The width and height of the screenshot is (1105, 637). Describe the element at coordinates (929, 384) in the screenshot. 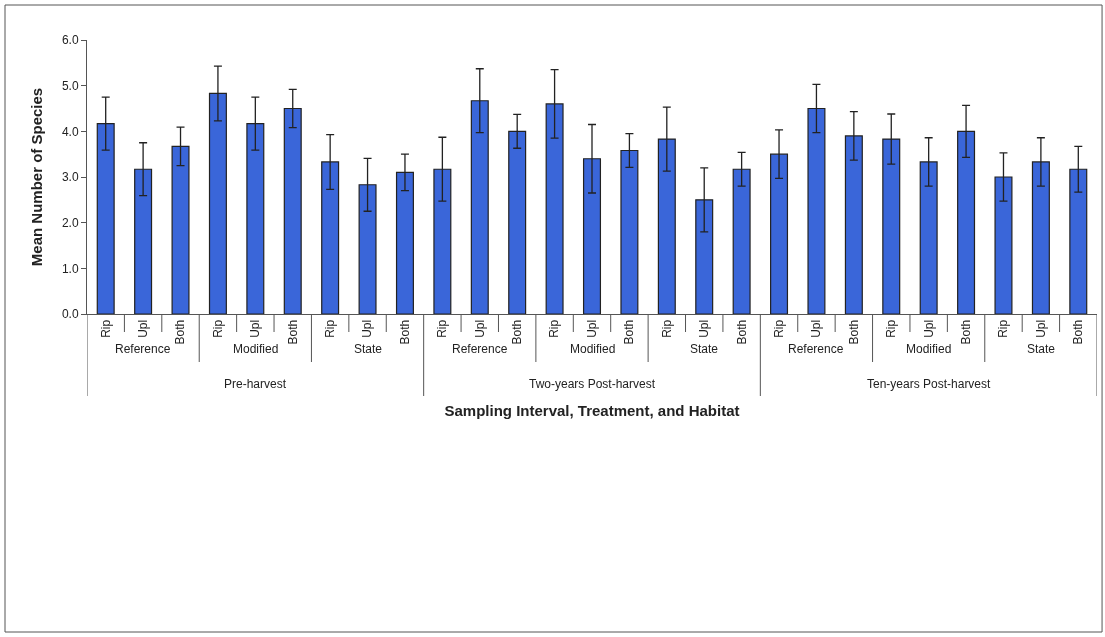

I see `text: Ten-years Post-harvest` at that location.